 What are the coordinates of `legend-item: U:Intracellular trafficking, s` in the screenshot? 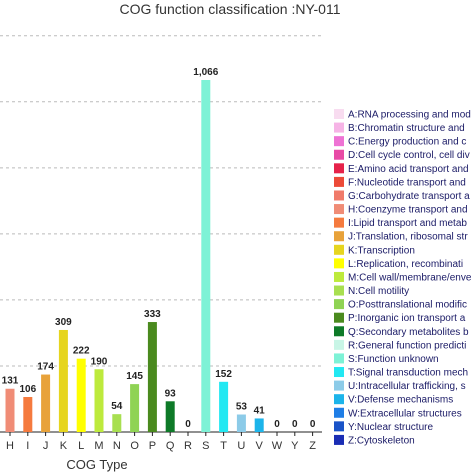 It's located at (400, 386).